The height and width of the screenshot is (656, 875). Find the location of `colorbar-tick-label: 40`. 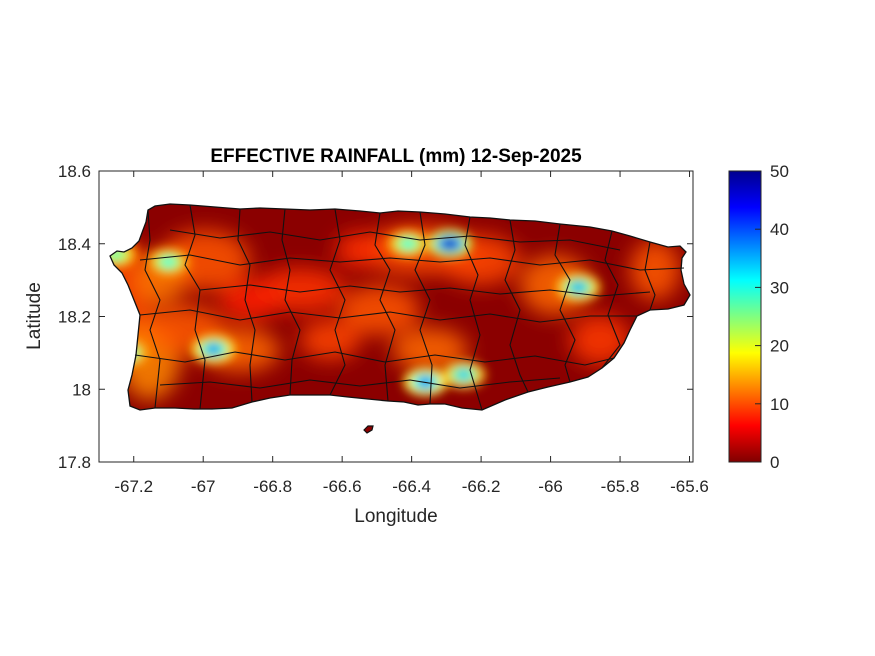

colorbar-tick-label: 40 is located at coordinates (779, 229).